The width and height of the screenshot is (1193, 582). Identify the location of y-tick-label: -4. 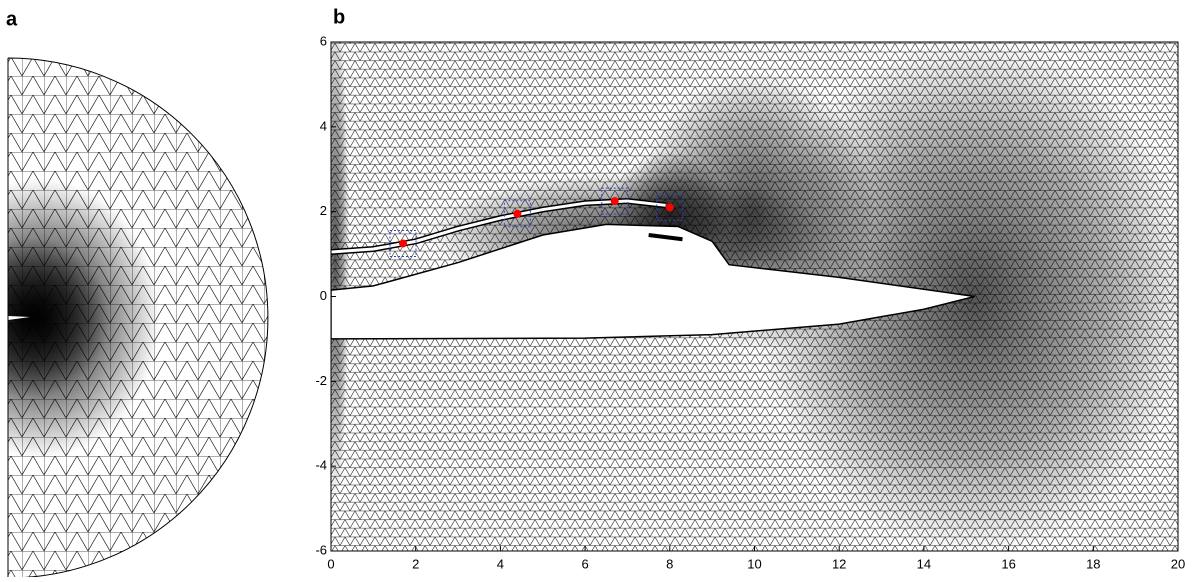
(321, 465).